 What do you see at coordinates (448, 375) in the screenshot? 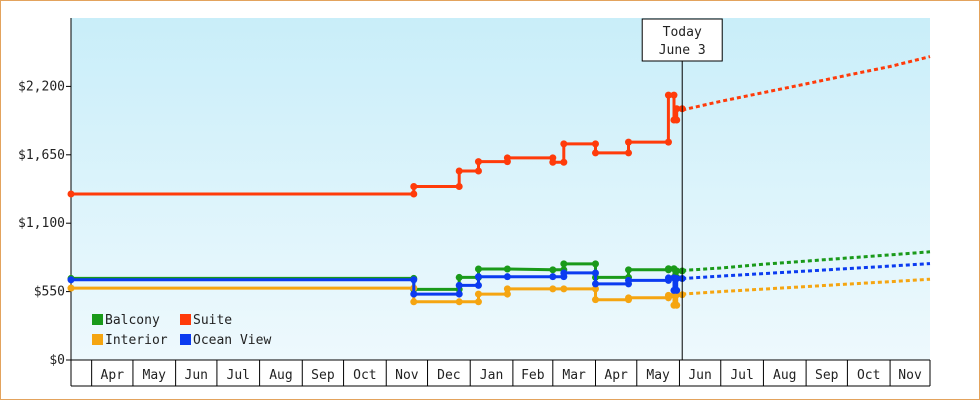
I see `x-tick-label: Dec` at bounding box center [448, 375].